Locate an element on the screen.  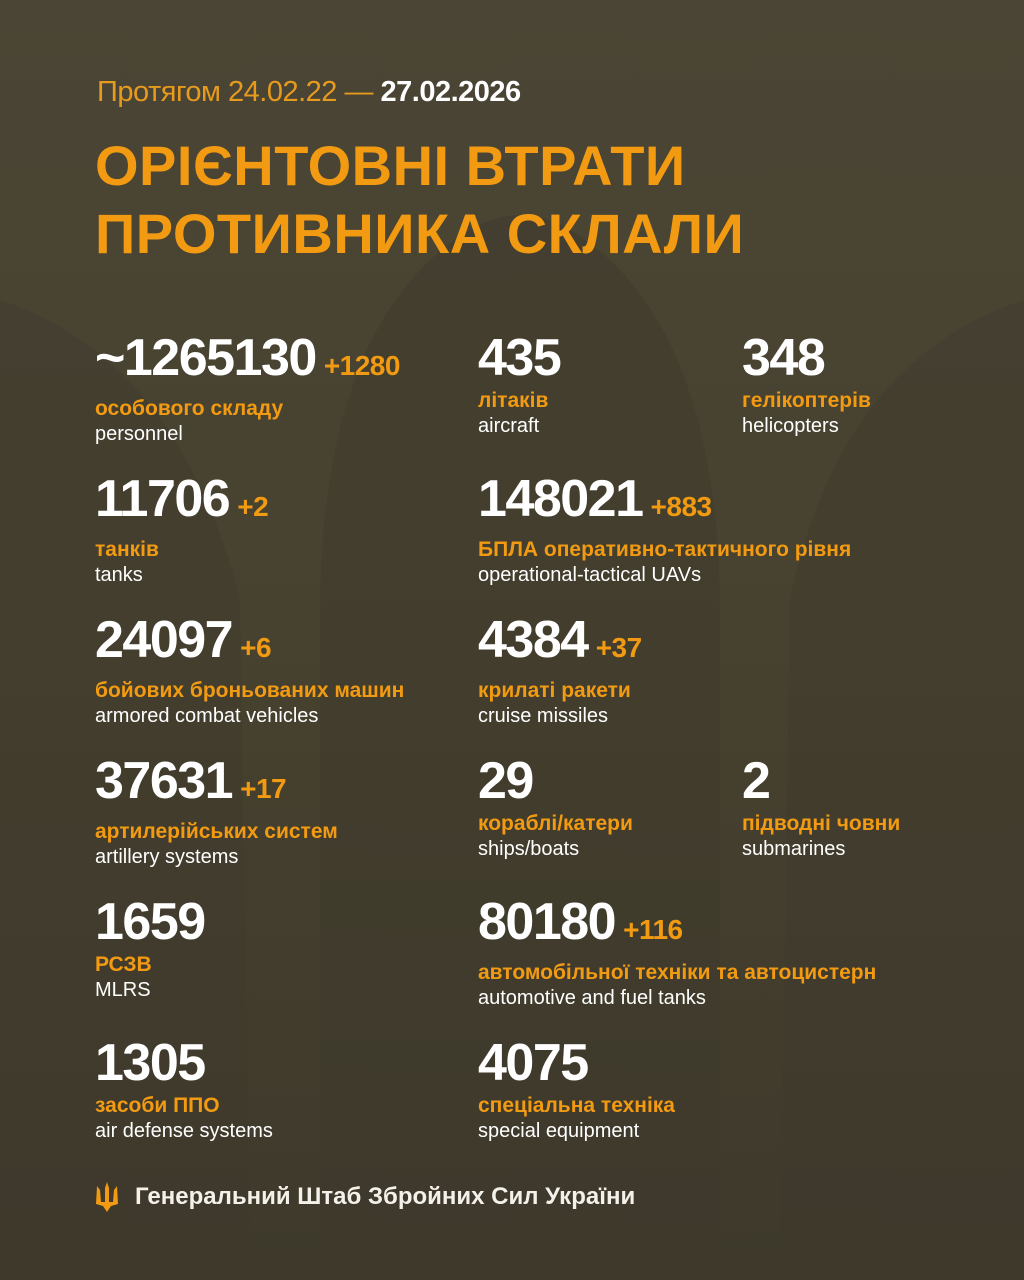
stat-value: 11706 +2 is located at coordinates (182, 502).